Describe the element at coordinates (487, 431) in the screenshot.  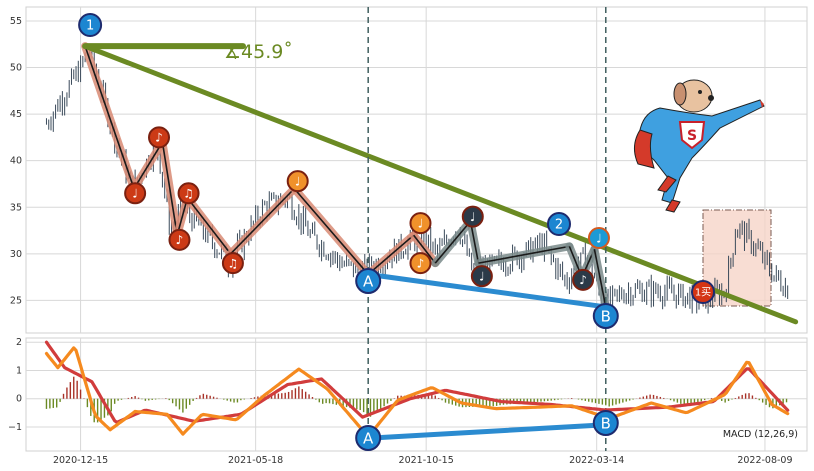
I see `macd-divergence-line` at that location.